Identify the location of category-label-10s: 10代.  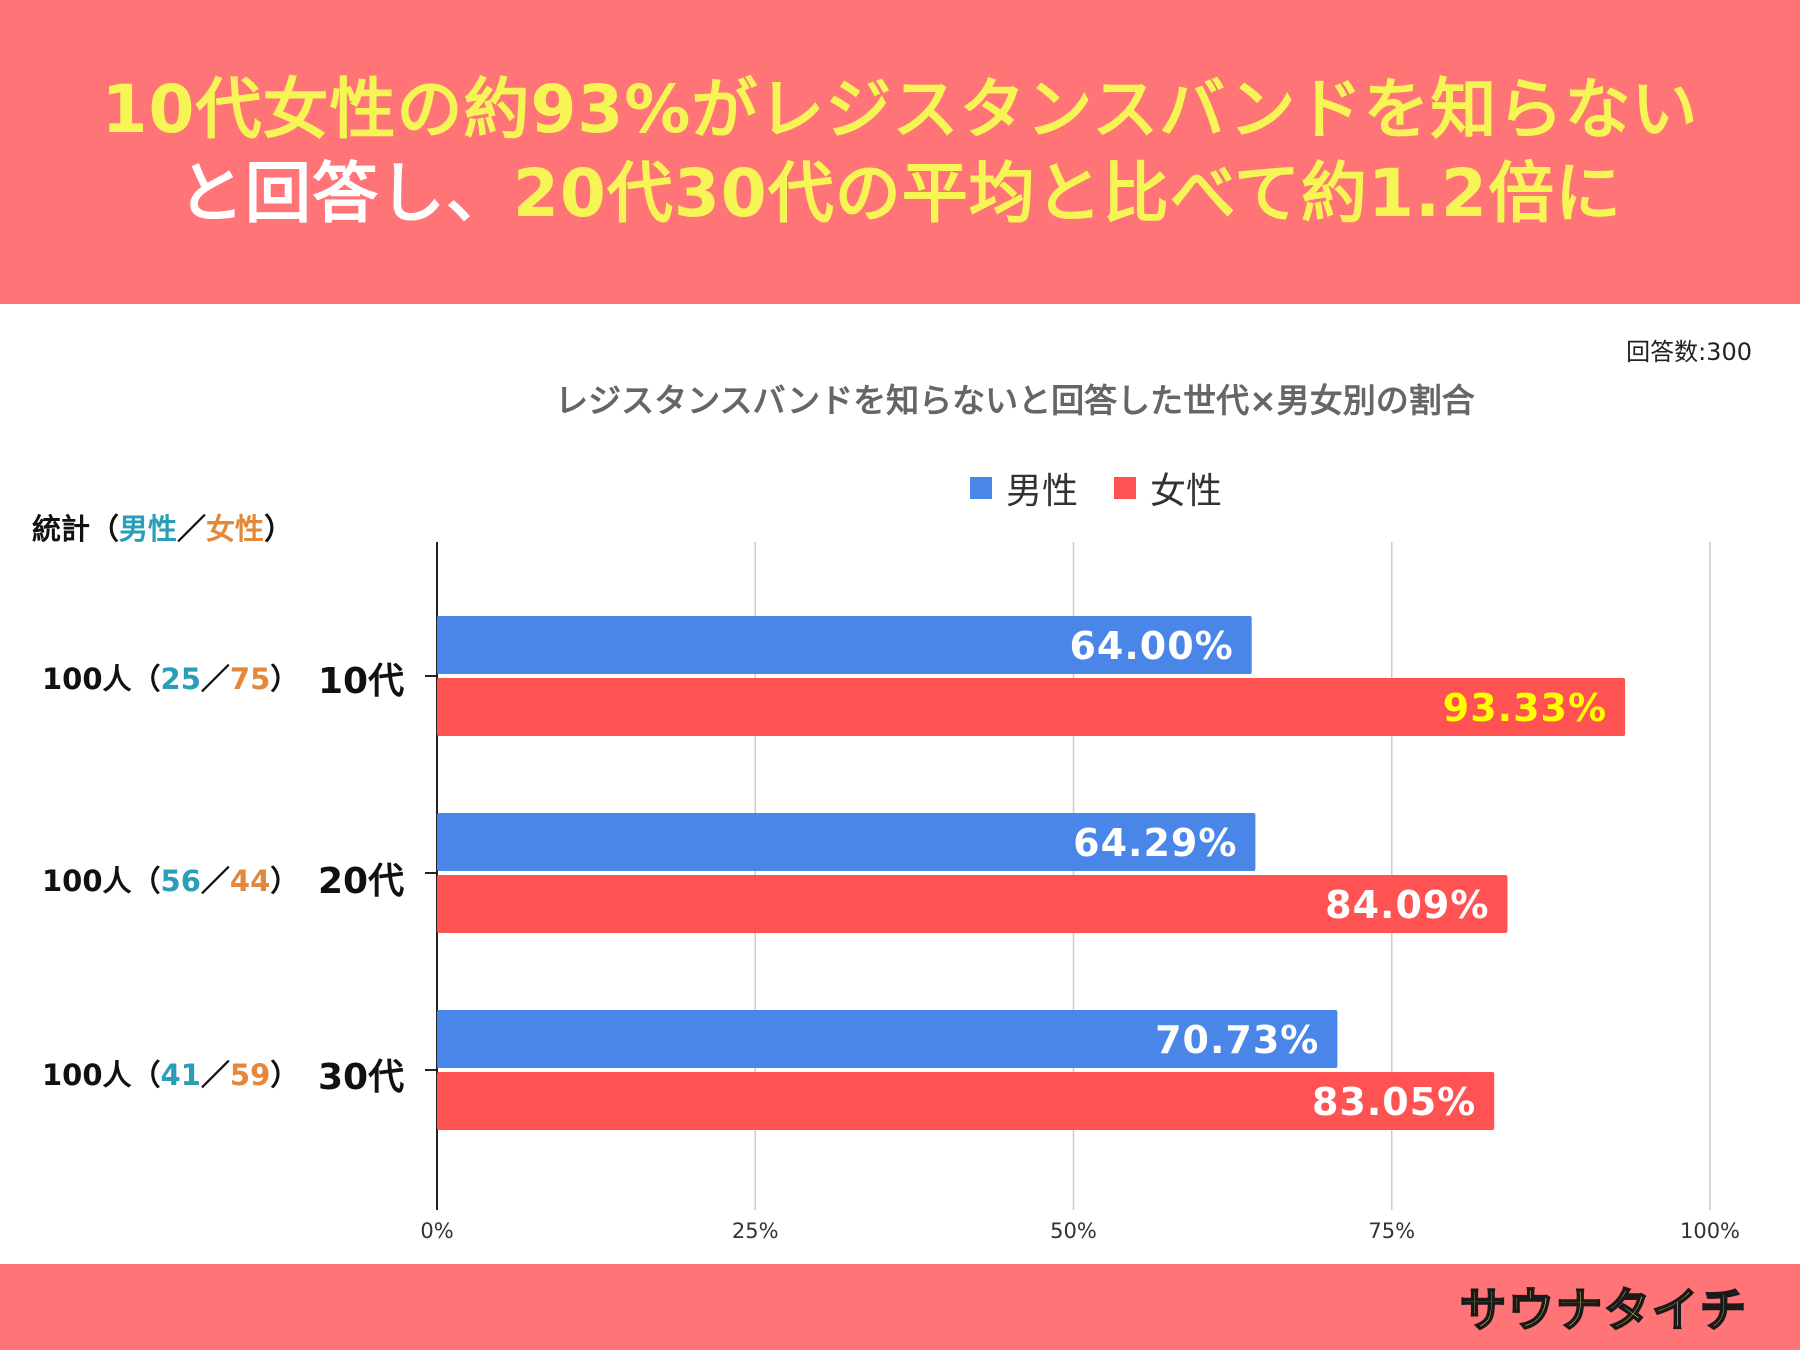
(361, 681).